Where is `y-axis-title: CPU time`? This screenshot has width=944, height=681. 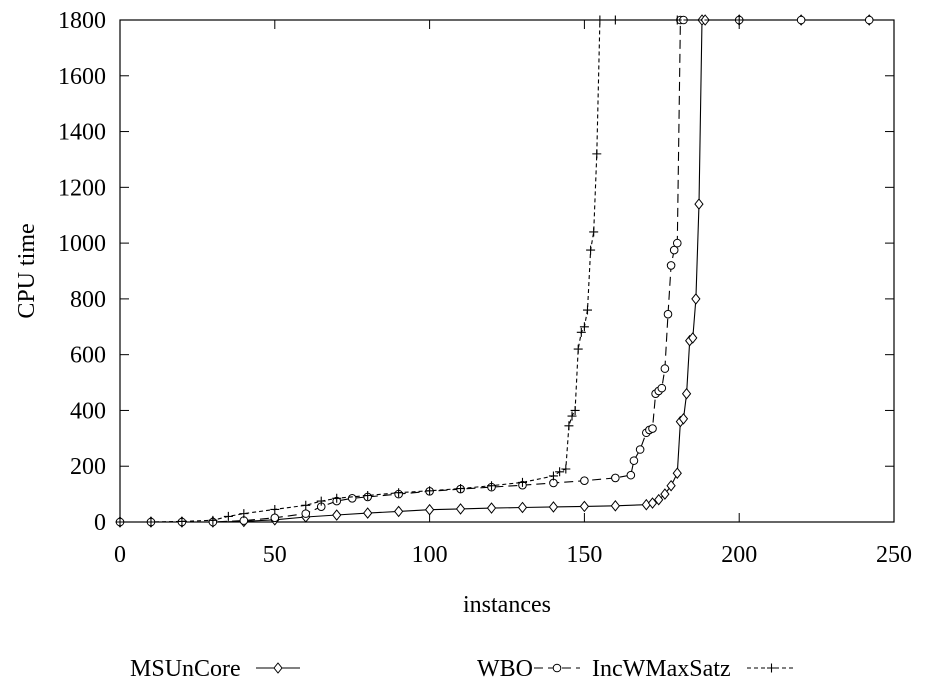 y-axis-title: CPU time is located at coordinates (27, 270).